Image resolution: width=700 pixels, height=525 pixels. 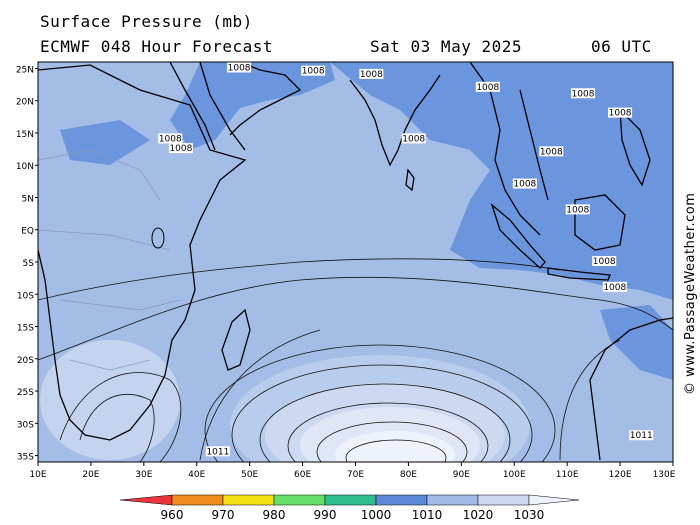 What do you see at coordinates (514, 475) in the screenshot?
I see `lon-label: 100E` at bounding box center [514, 475].